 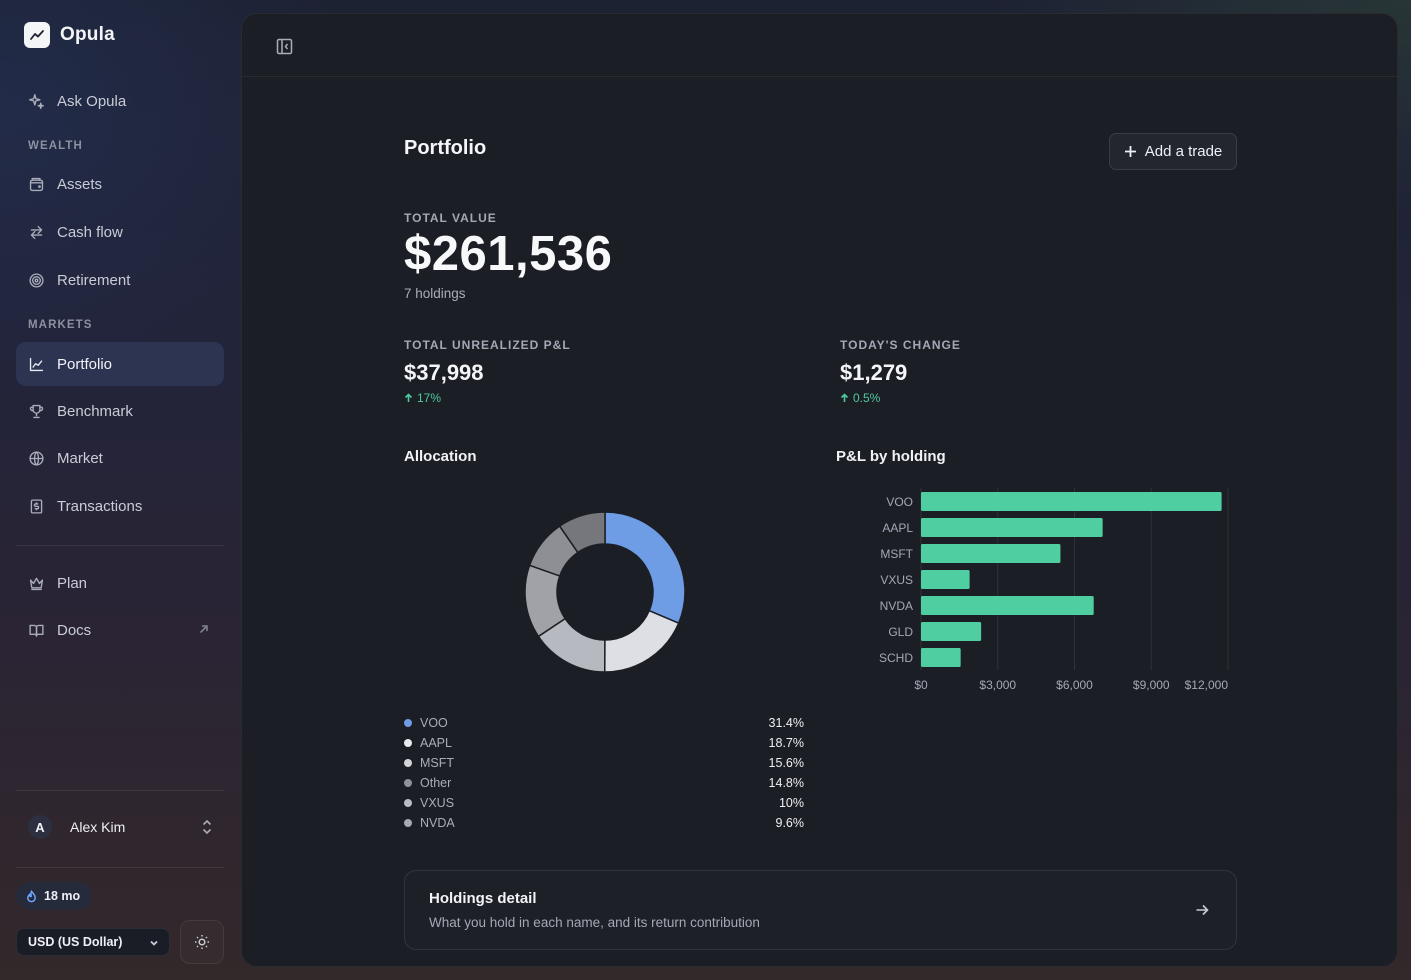 I want to click on nav-label: Retirement, so click(x=94, y=280).